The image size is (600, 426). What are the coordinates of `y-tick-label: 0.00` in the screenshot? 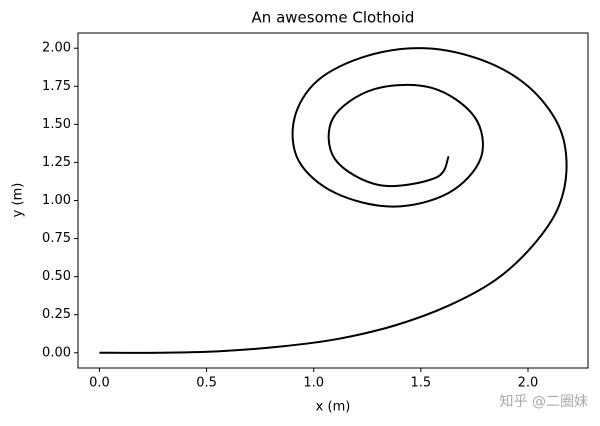 It's located at (56, 352).